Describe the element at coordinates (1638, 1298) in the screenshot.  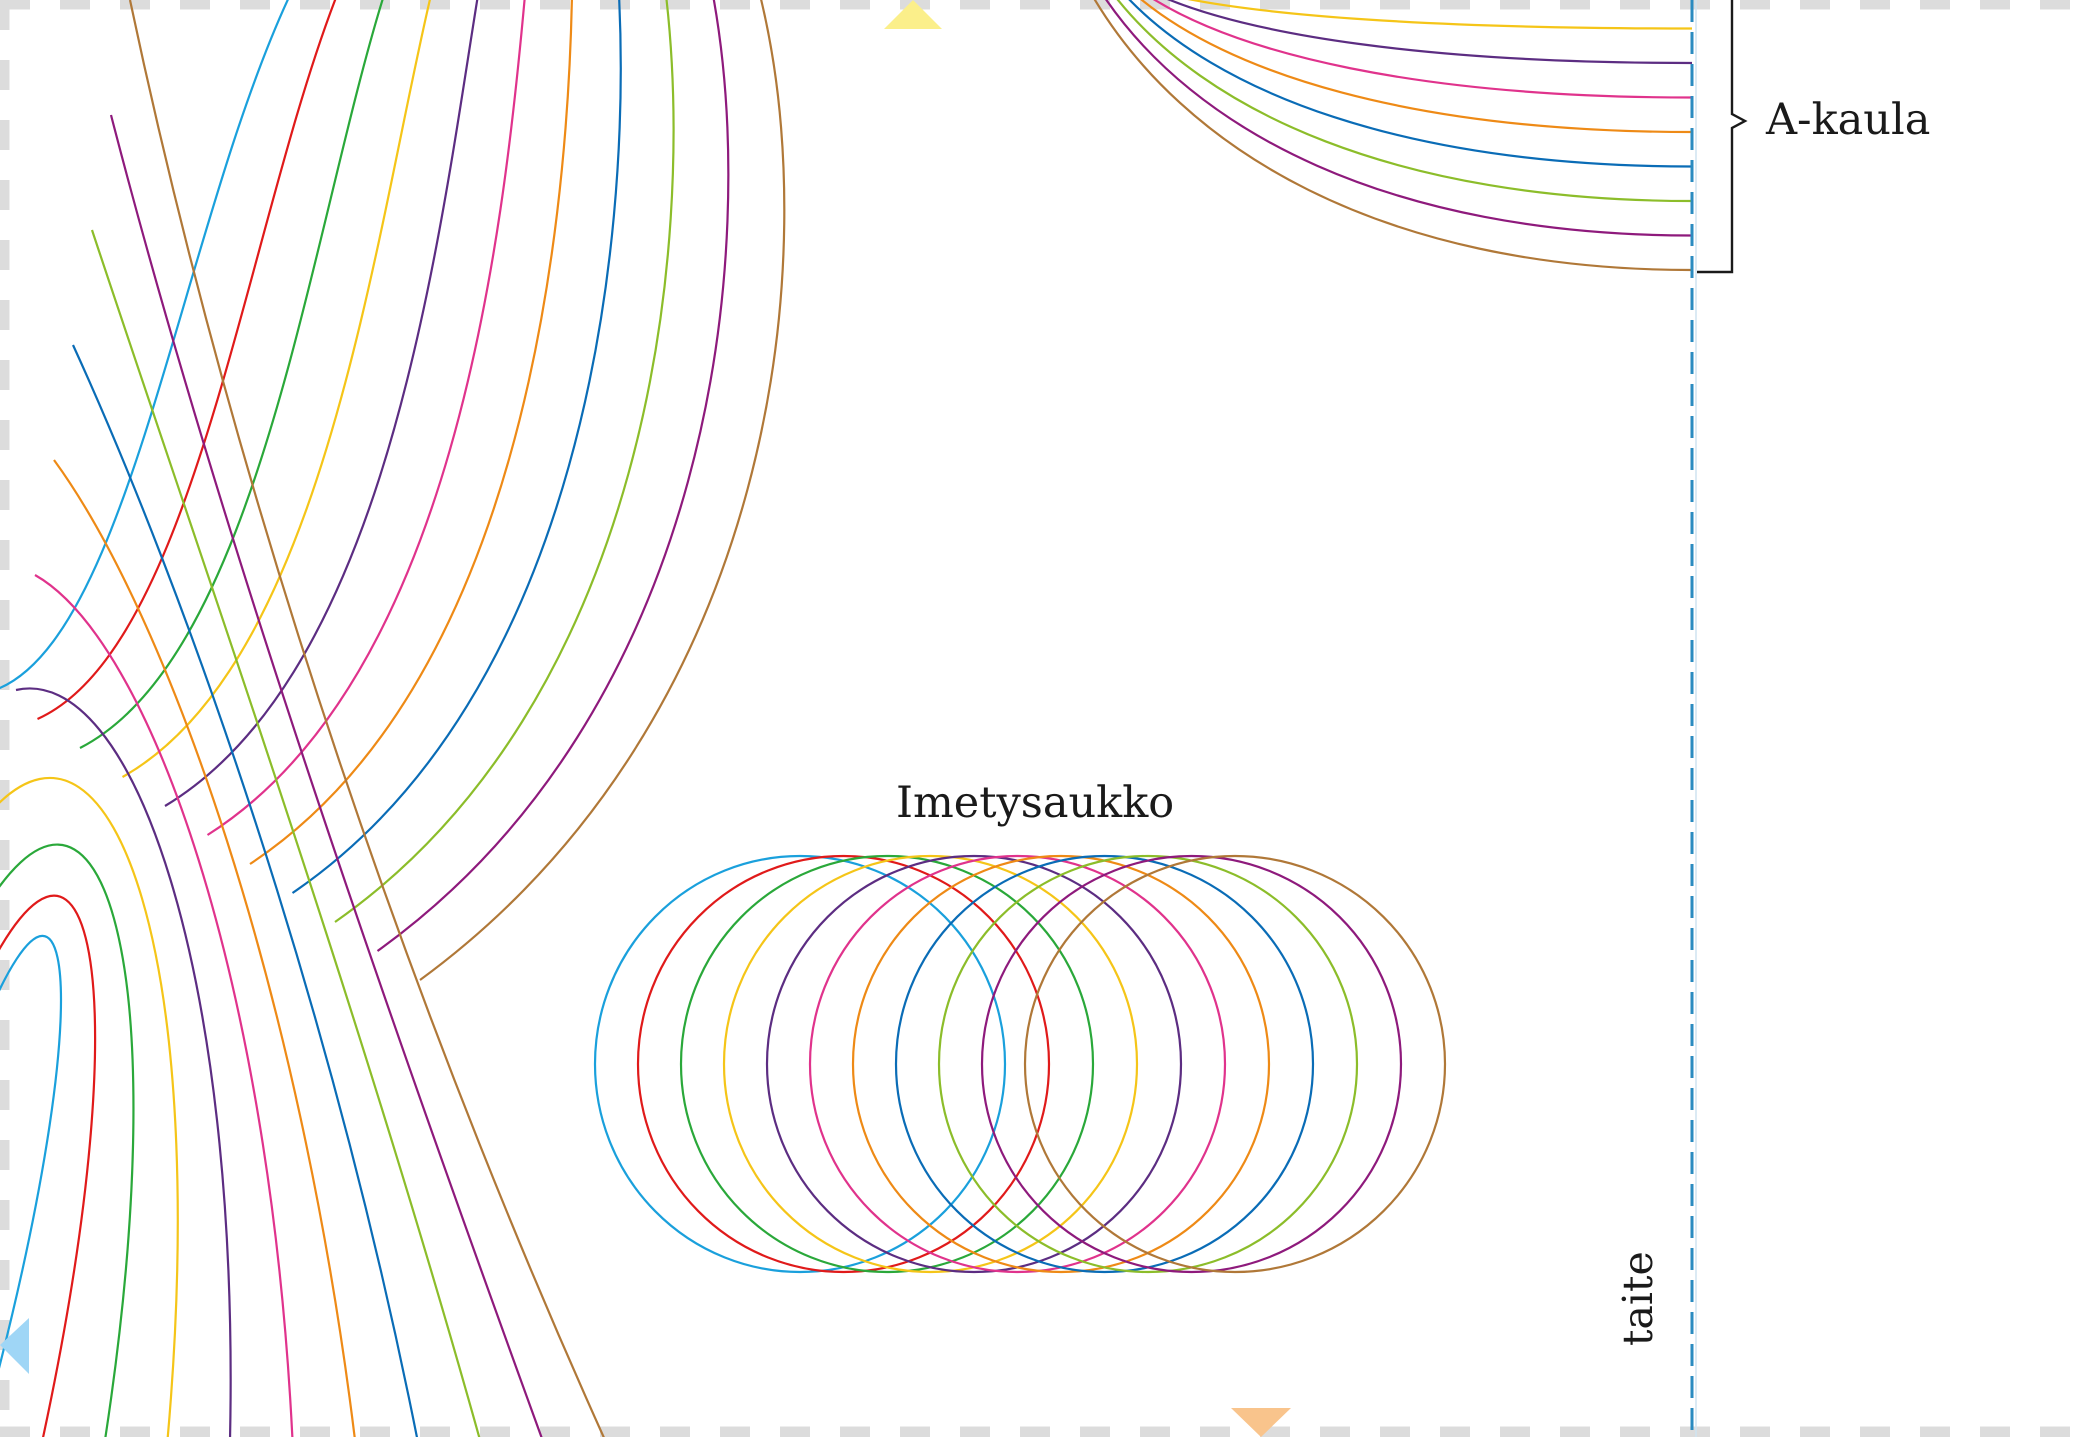
I see `fold-line-label: taite` at that location.